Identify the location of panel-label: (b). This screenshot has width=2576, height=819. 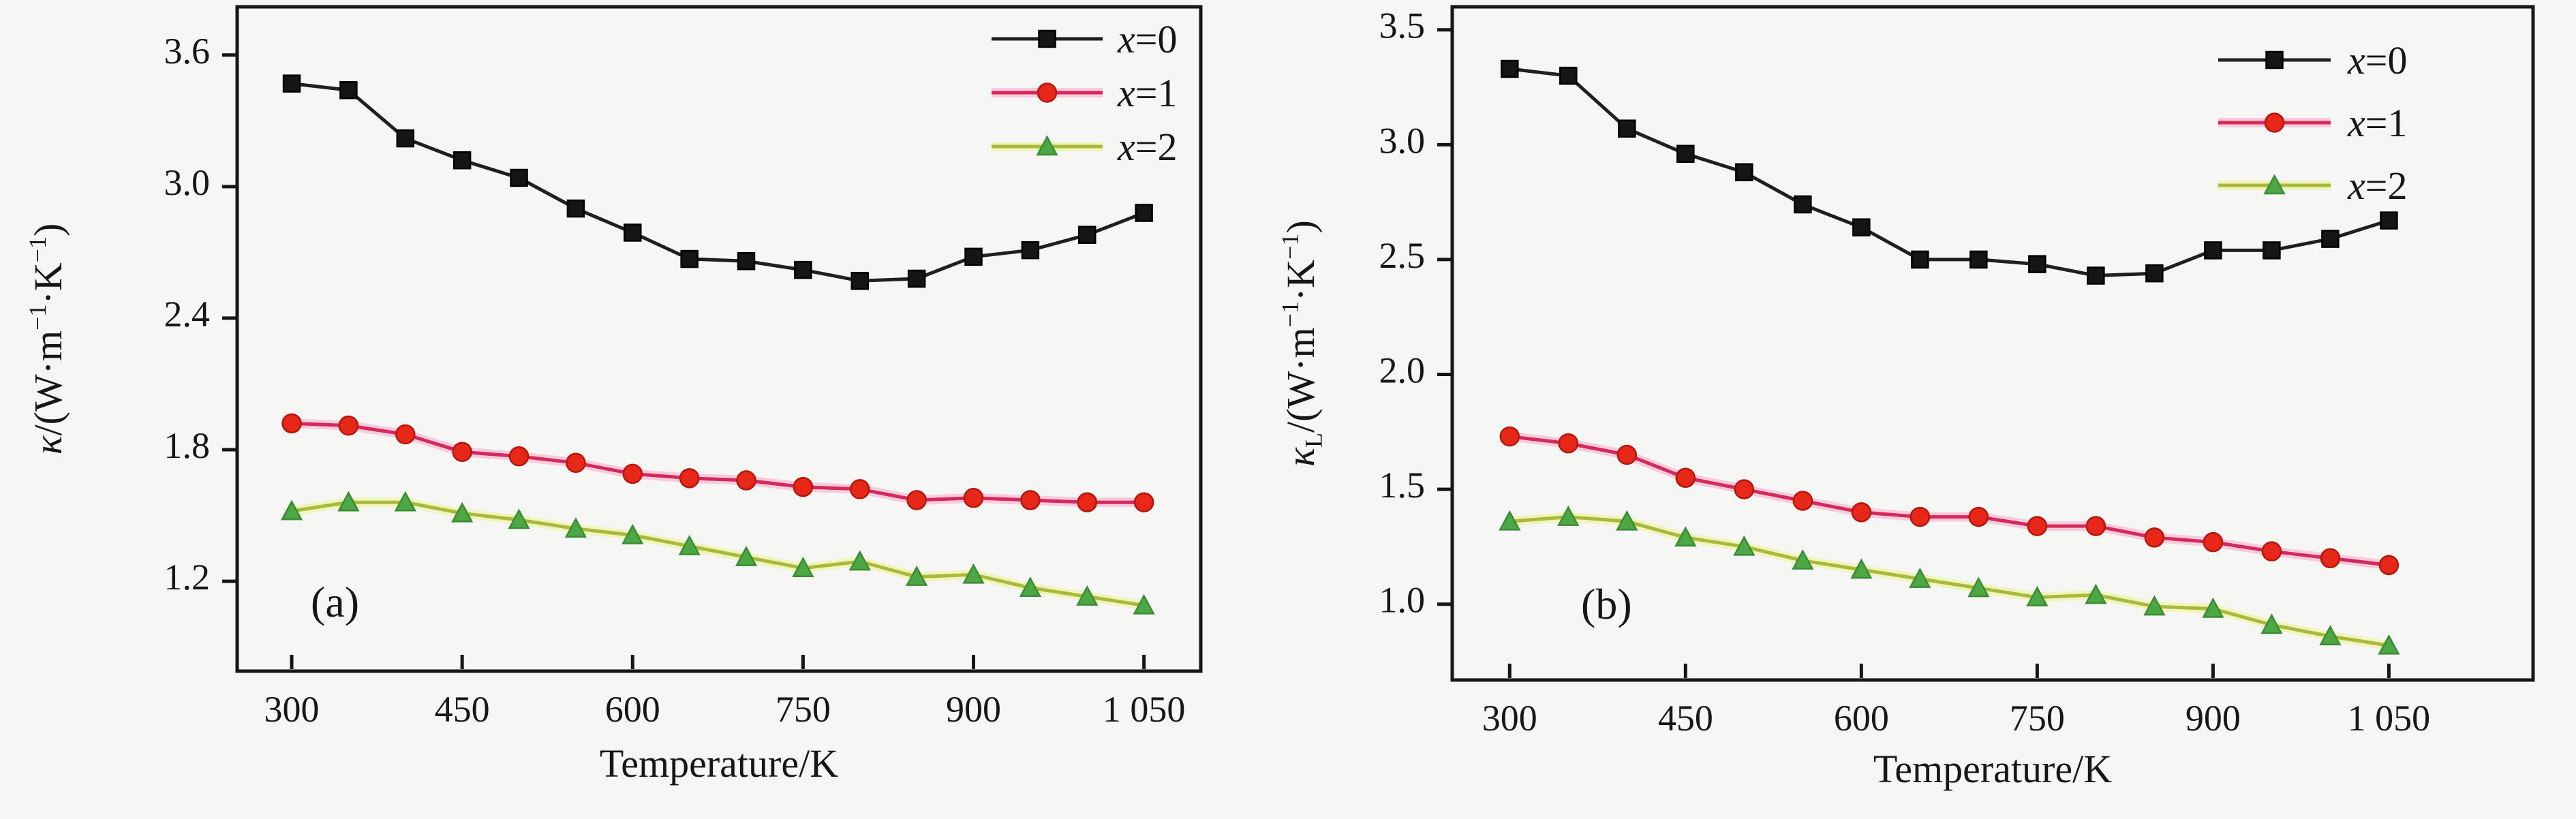
(1606, 604).